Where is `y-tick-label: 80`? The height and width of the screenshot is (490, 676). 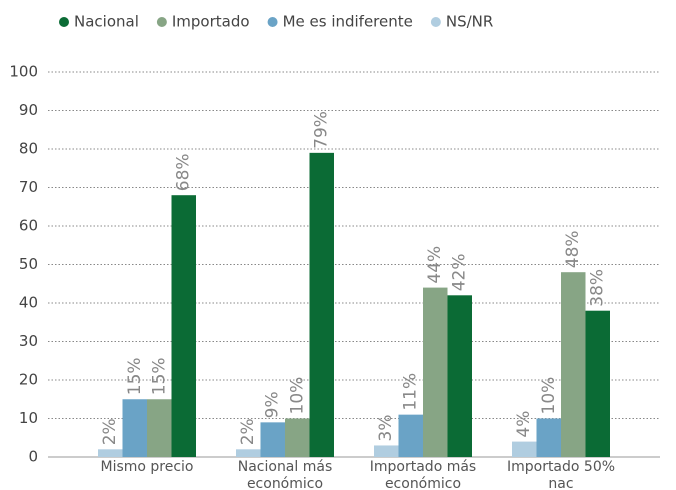 y-tick-label: 80 is located at coordinates (28, 149).